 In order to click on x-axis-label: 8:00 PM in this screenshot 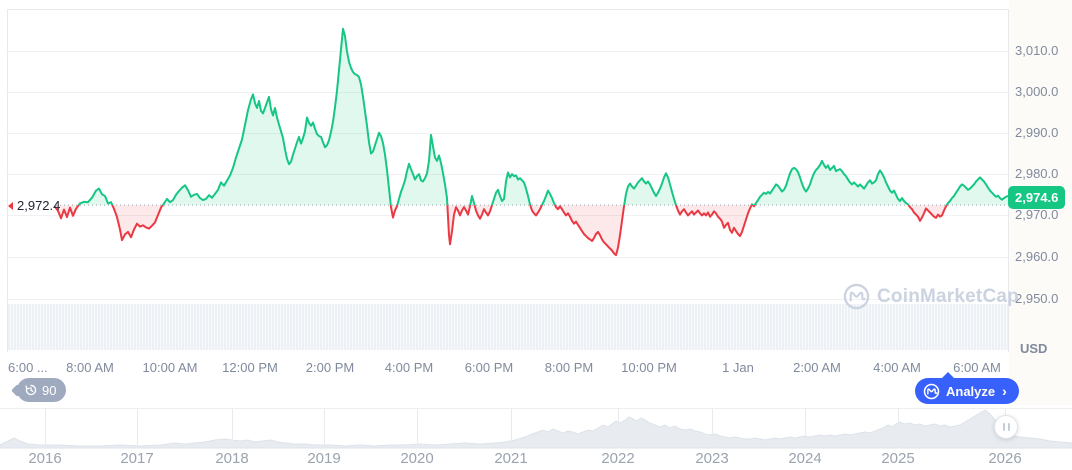, I will do `click(569, 367)`.